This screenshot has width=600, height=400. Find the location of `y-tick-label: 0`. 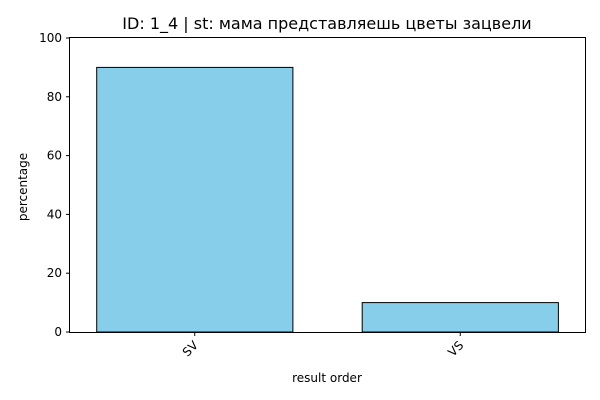

y-tick-label: 0 is located at coordinates (58, 332).